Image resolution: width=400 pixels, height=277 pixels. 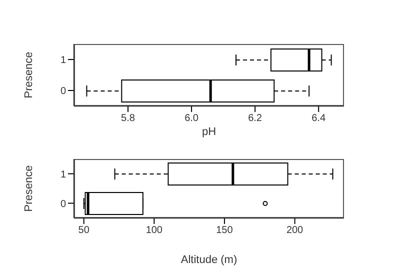 What do you see at coordinates (319, 118) in the screenshot?
I see `x-tick-label: 6.4` at bounding box center [319, 118].